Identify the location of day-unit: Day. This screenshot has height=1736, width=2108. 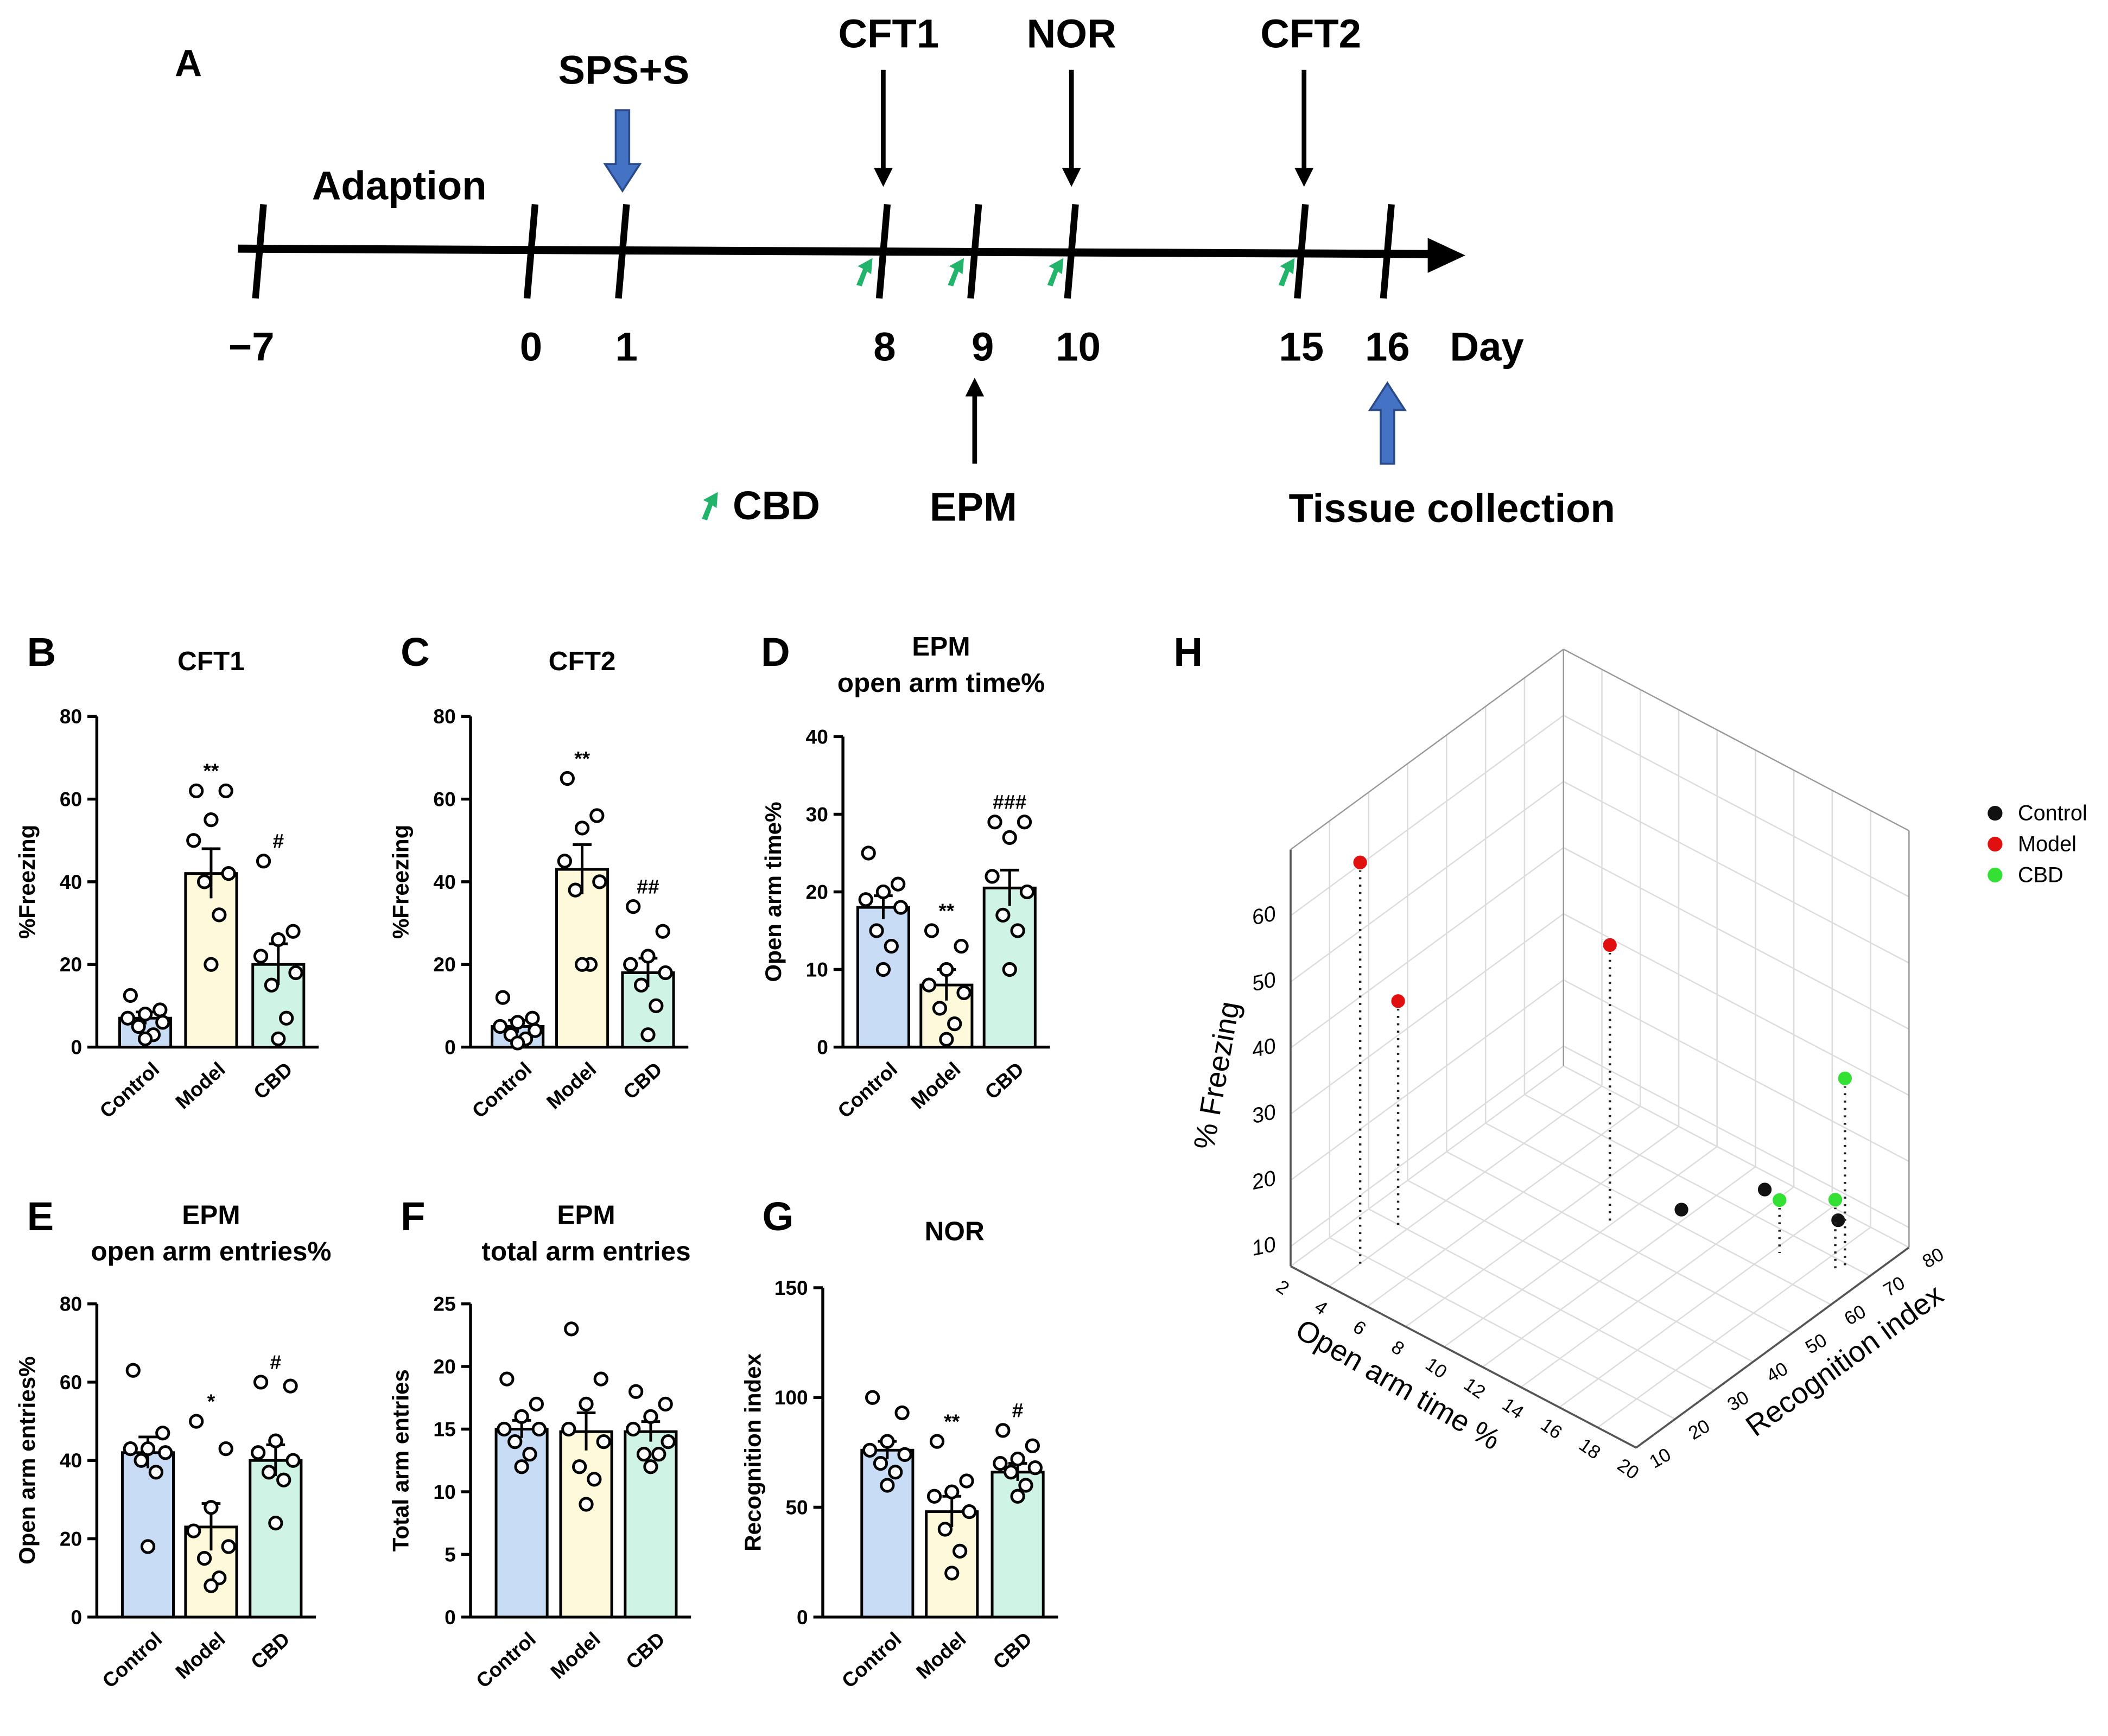
(1486, 347).